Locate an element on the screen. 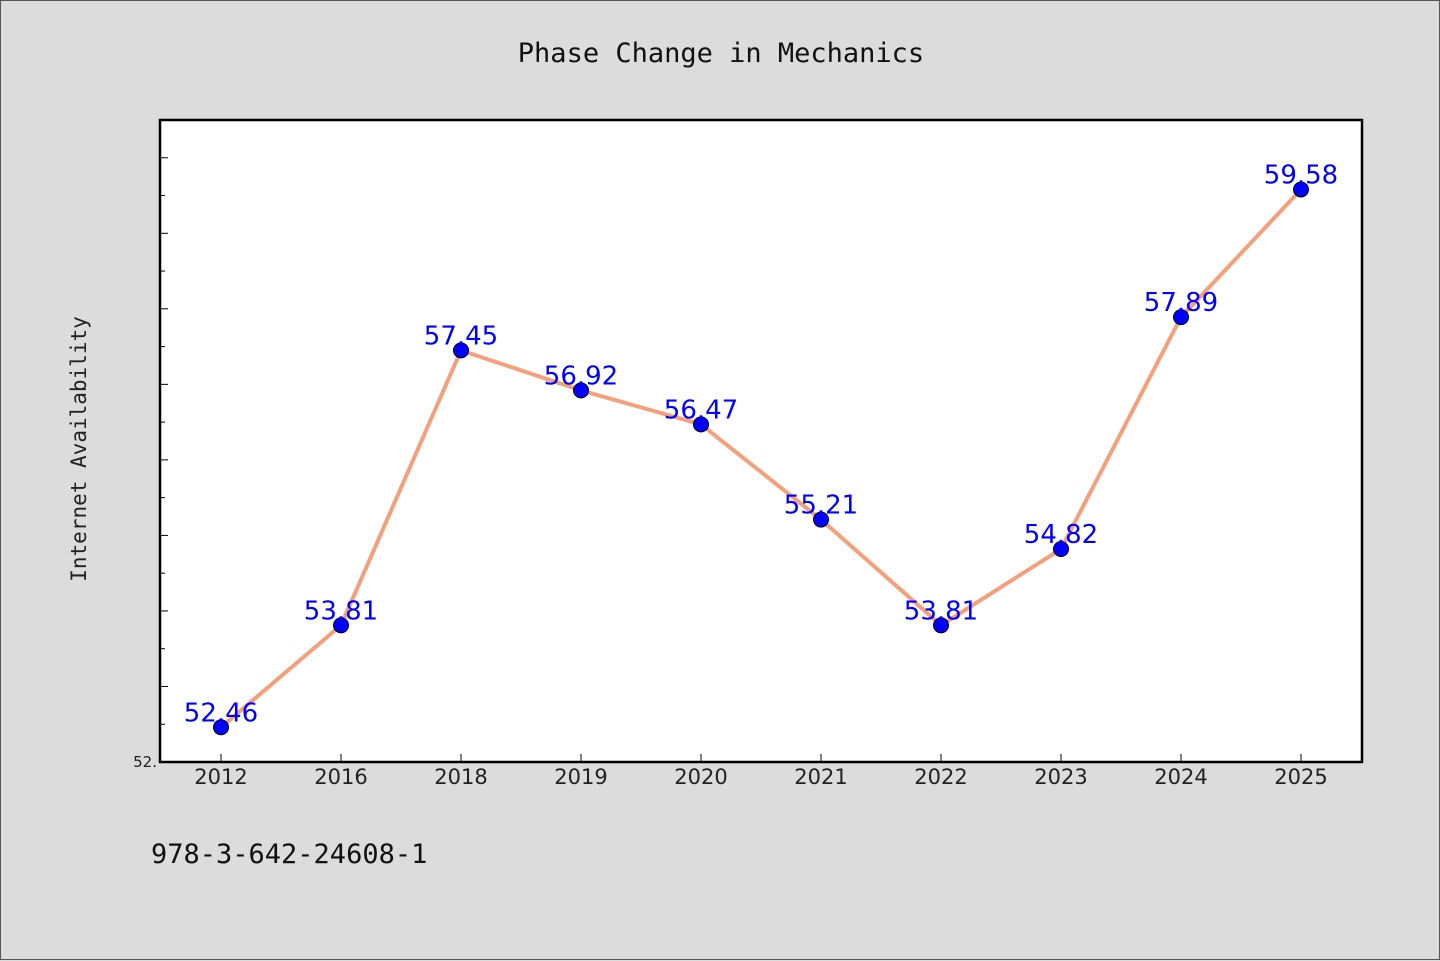  x-tick-label: 2024 is located at coordinates (1180, 777).